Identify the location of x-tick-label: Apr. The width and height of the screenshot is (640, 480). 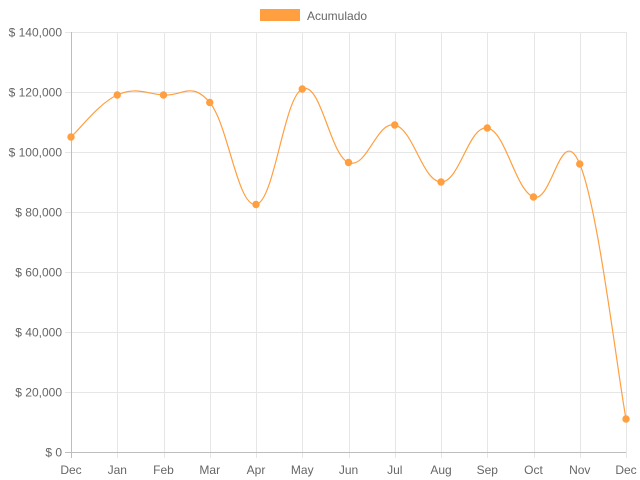
(256, 470).